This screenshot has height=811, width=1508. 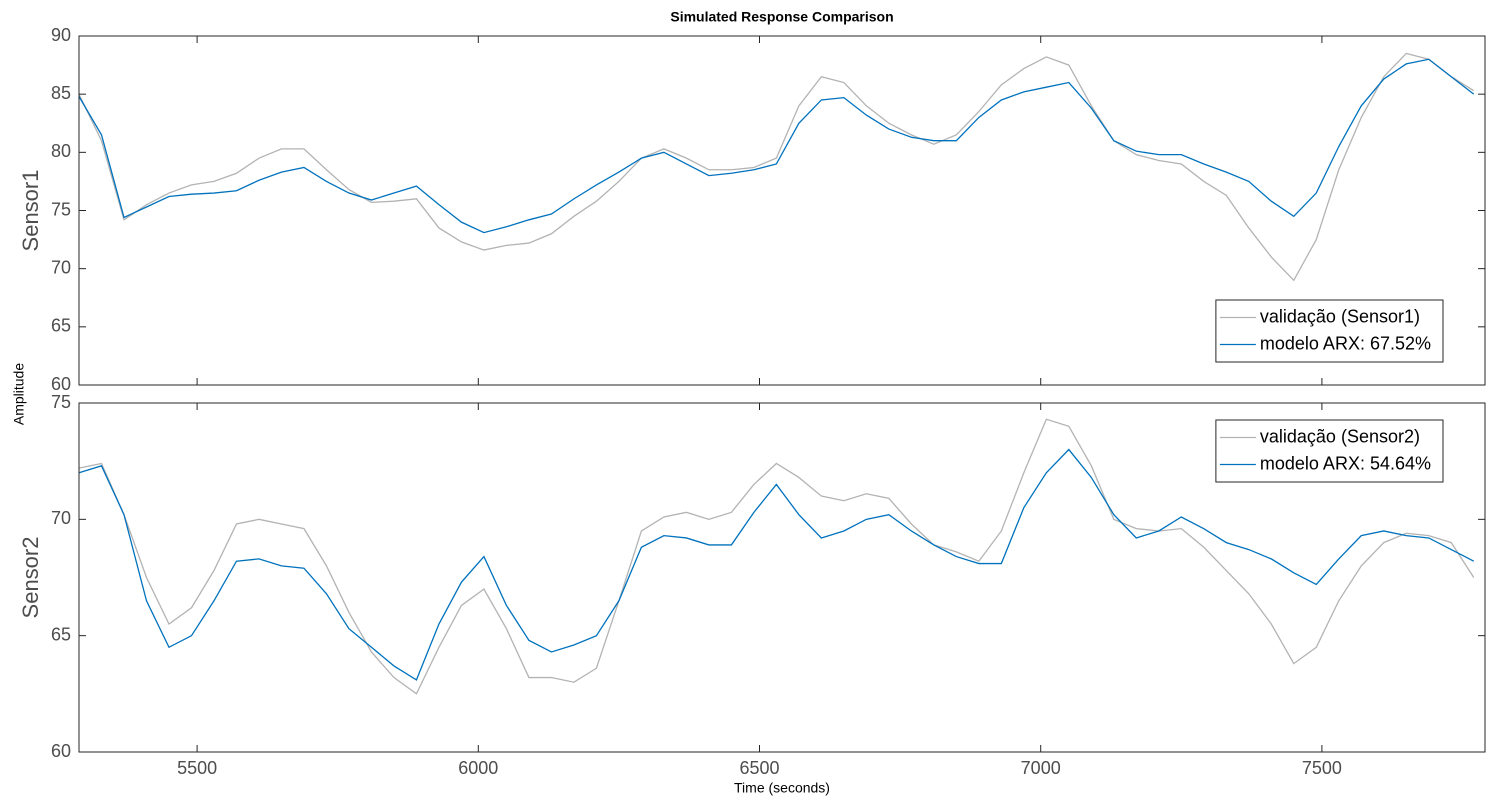 I want to click on y-tick-label: 85, so click(x=61, y=93).